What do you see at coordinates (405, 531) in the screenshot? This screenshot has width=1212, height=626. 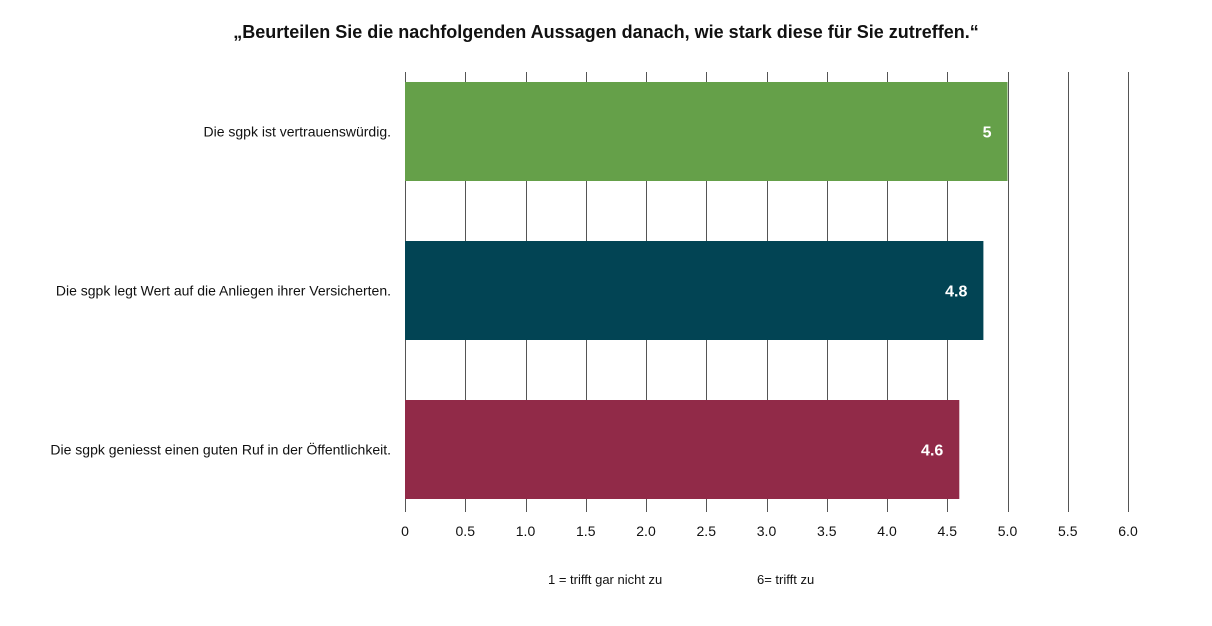 I see `x-tick-label: 0` at bounding box center [405, 531].